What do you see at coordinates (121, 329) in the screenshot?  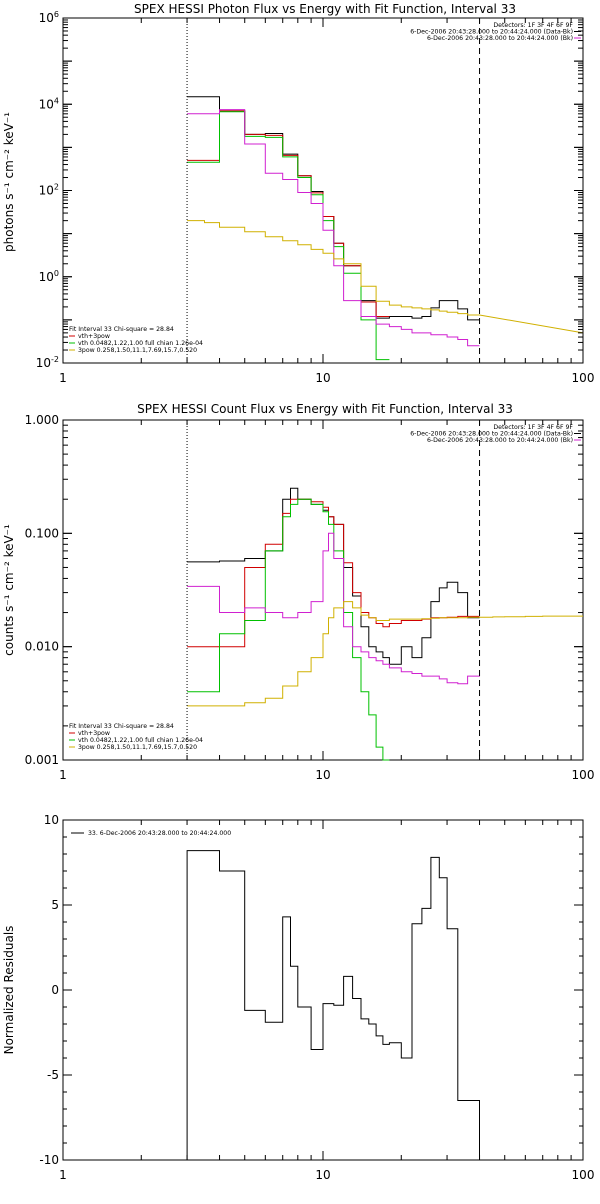 I see `photon-flux-fit-legend-text: Fit Interval 33 Chi-square = 28.84` at bounding box center [121, 329].